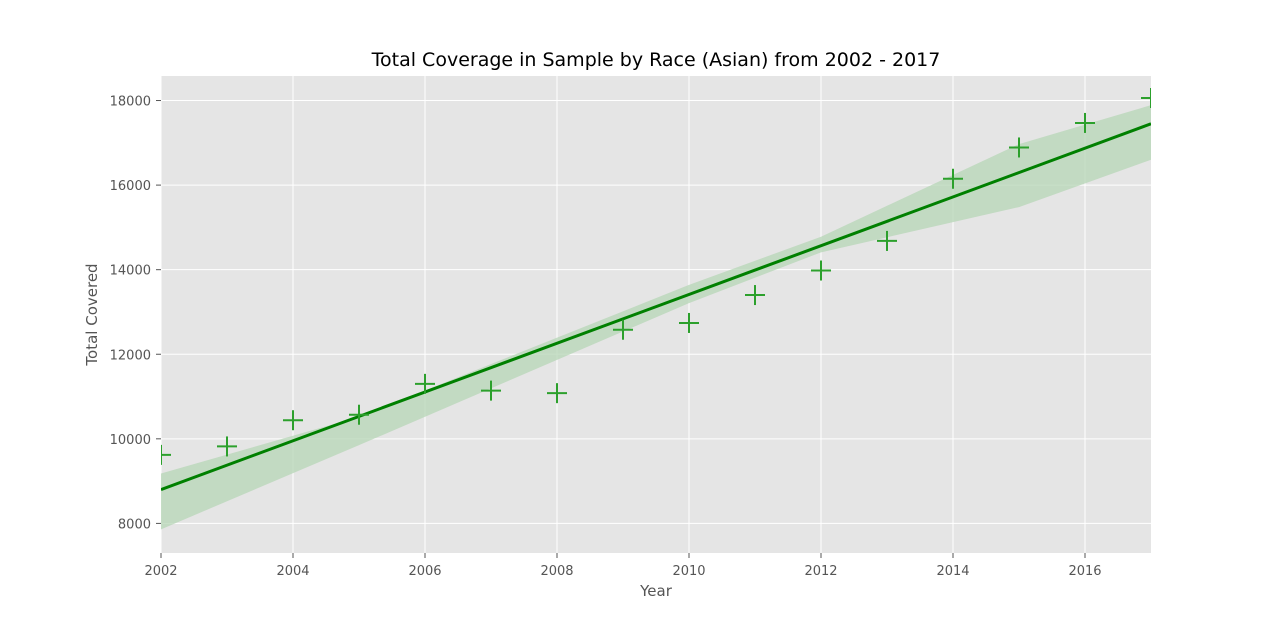 Image resolution: width=1280 pixels, height=623 pixels. Describe the element at coordinates (134, 524) in the screenshot. I see `y-tick-label: 8000` at that location.